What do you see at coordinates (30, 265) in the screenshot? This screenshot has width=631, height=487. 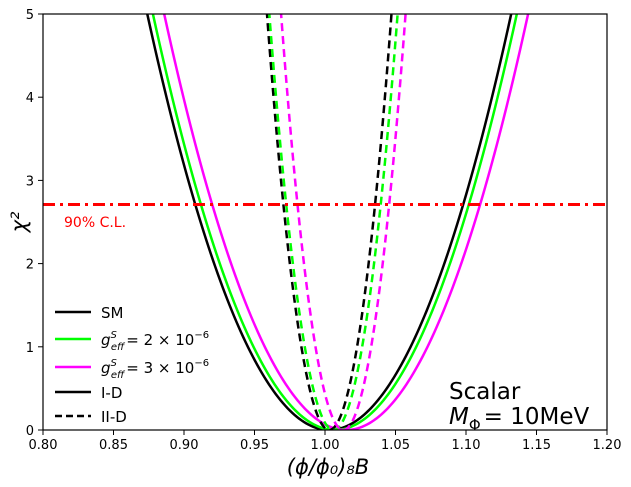 I see `y-tick-label-2: 2` at bounding box center [30, 265].